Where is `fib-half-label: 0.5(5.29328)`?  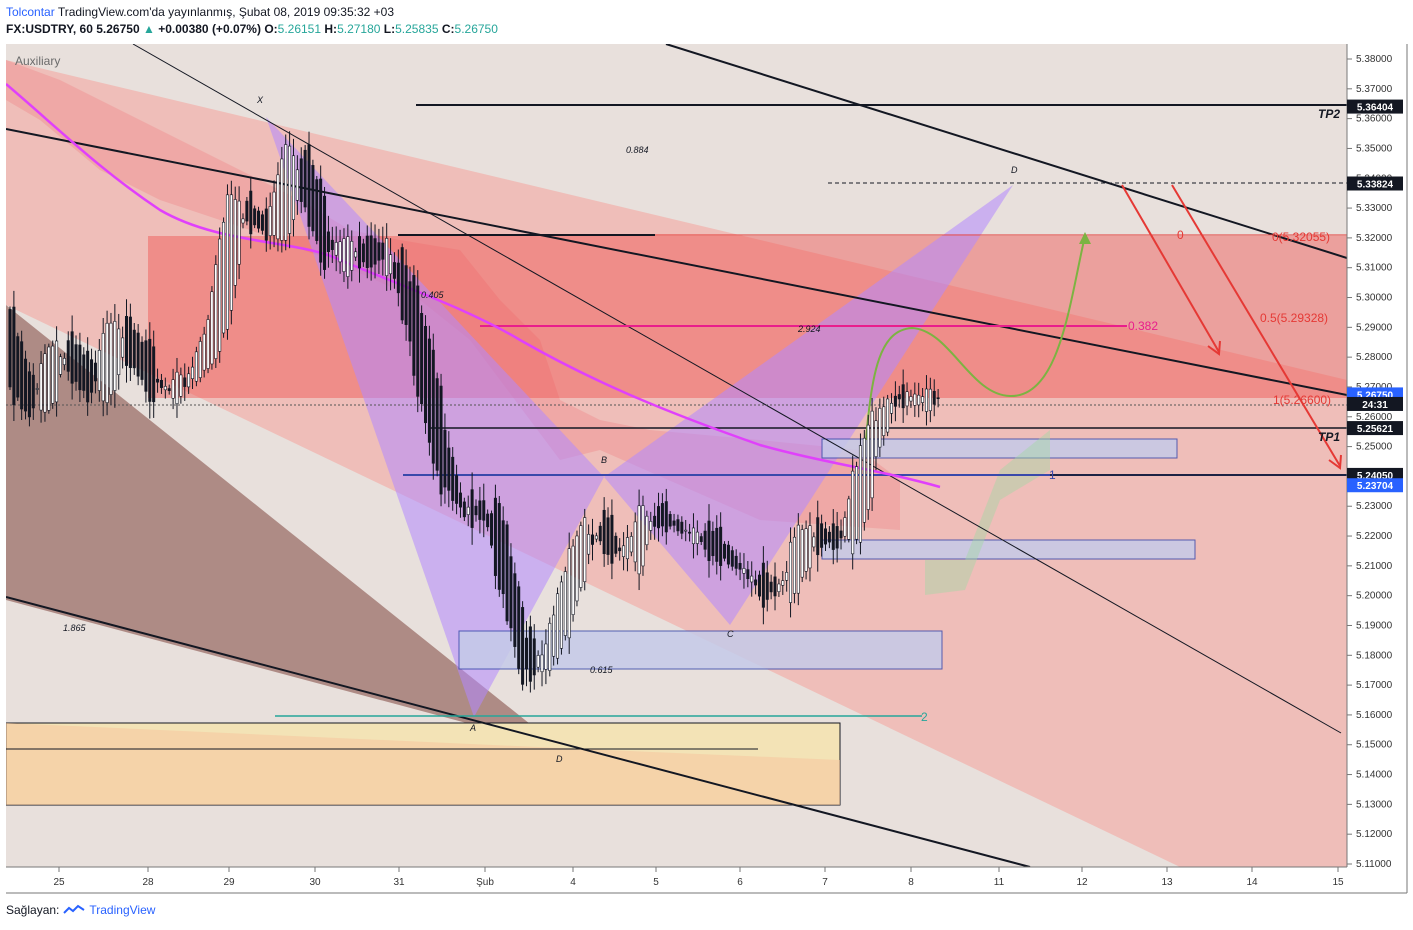 fib-half-label: 0.5(5.29328) is located at coordinates (1294, 318).